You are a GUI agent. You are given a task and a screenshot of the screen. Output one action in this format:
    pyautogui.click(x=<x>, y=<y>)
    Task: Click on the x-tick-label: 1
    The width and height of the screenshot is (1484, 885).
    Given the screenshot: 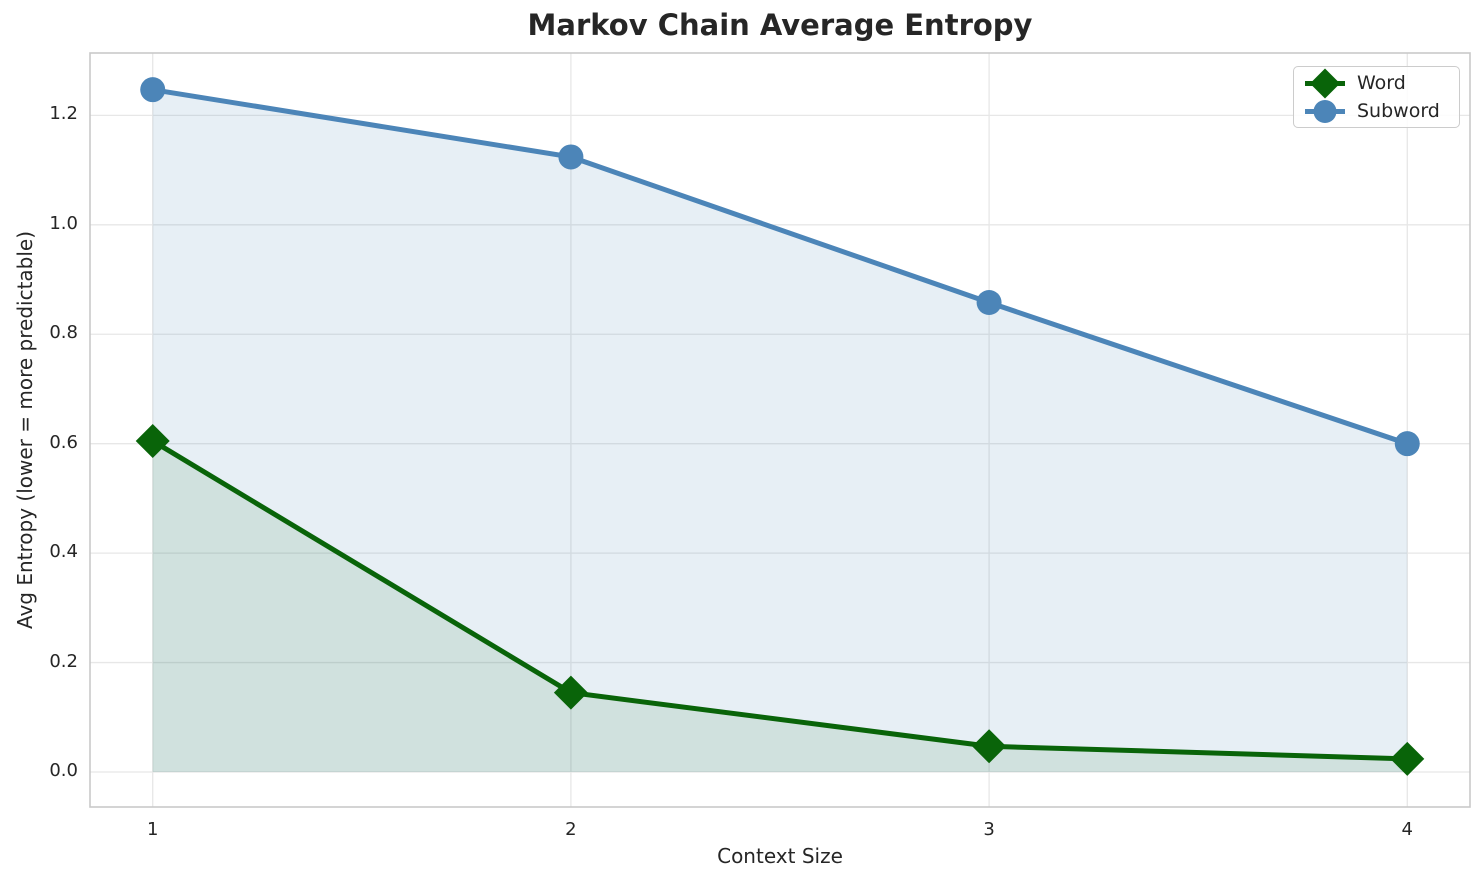 What is the action you would take?
    pyautogui.click(x=152, y=829)
    